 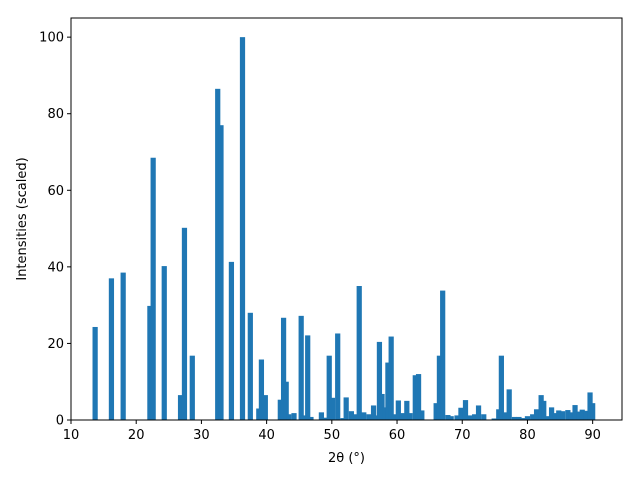 What do you see at coordinates (60, 421) in the screenshot?
I see `y-tick-label: 0` at bounding box center [60, 421].